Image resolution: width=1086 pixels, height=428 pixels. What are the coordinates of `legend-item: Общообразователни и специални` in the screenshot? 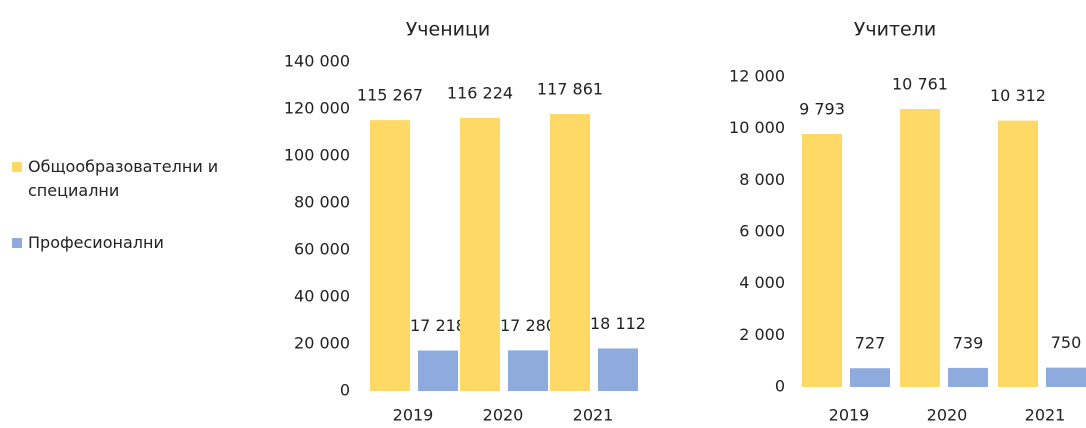 It's located at (127, 179).